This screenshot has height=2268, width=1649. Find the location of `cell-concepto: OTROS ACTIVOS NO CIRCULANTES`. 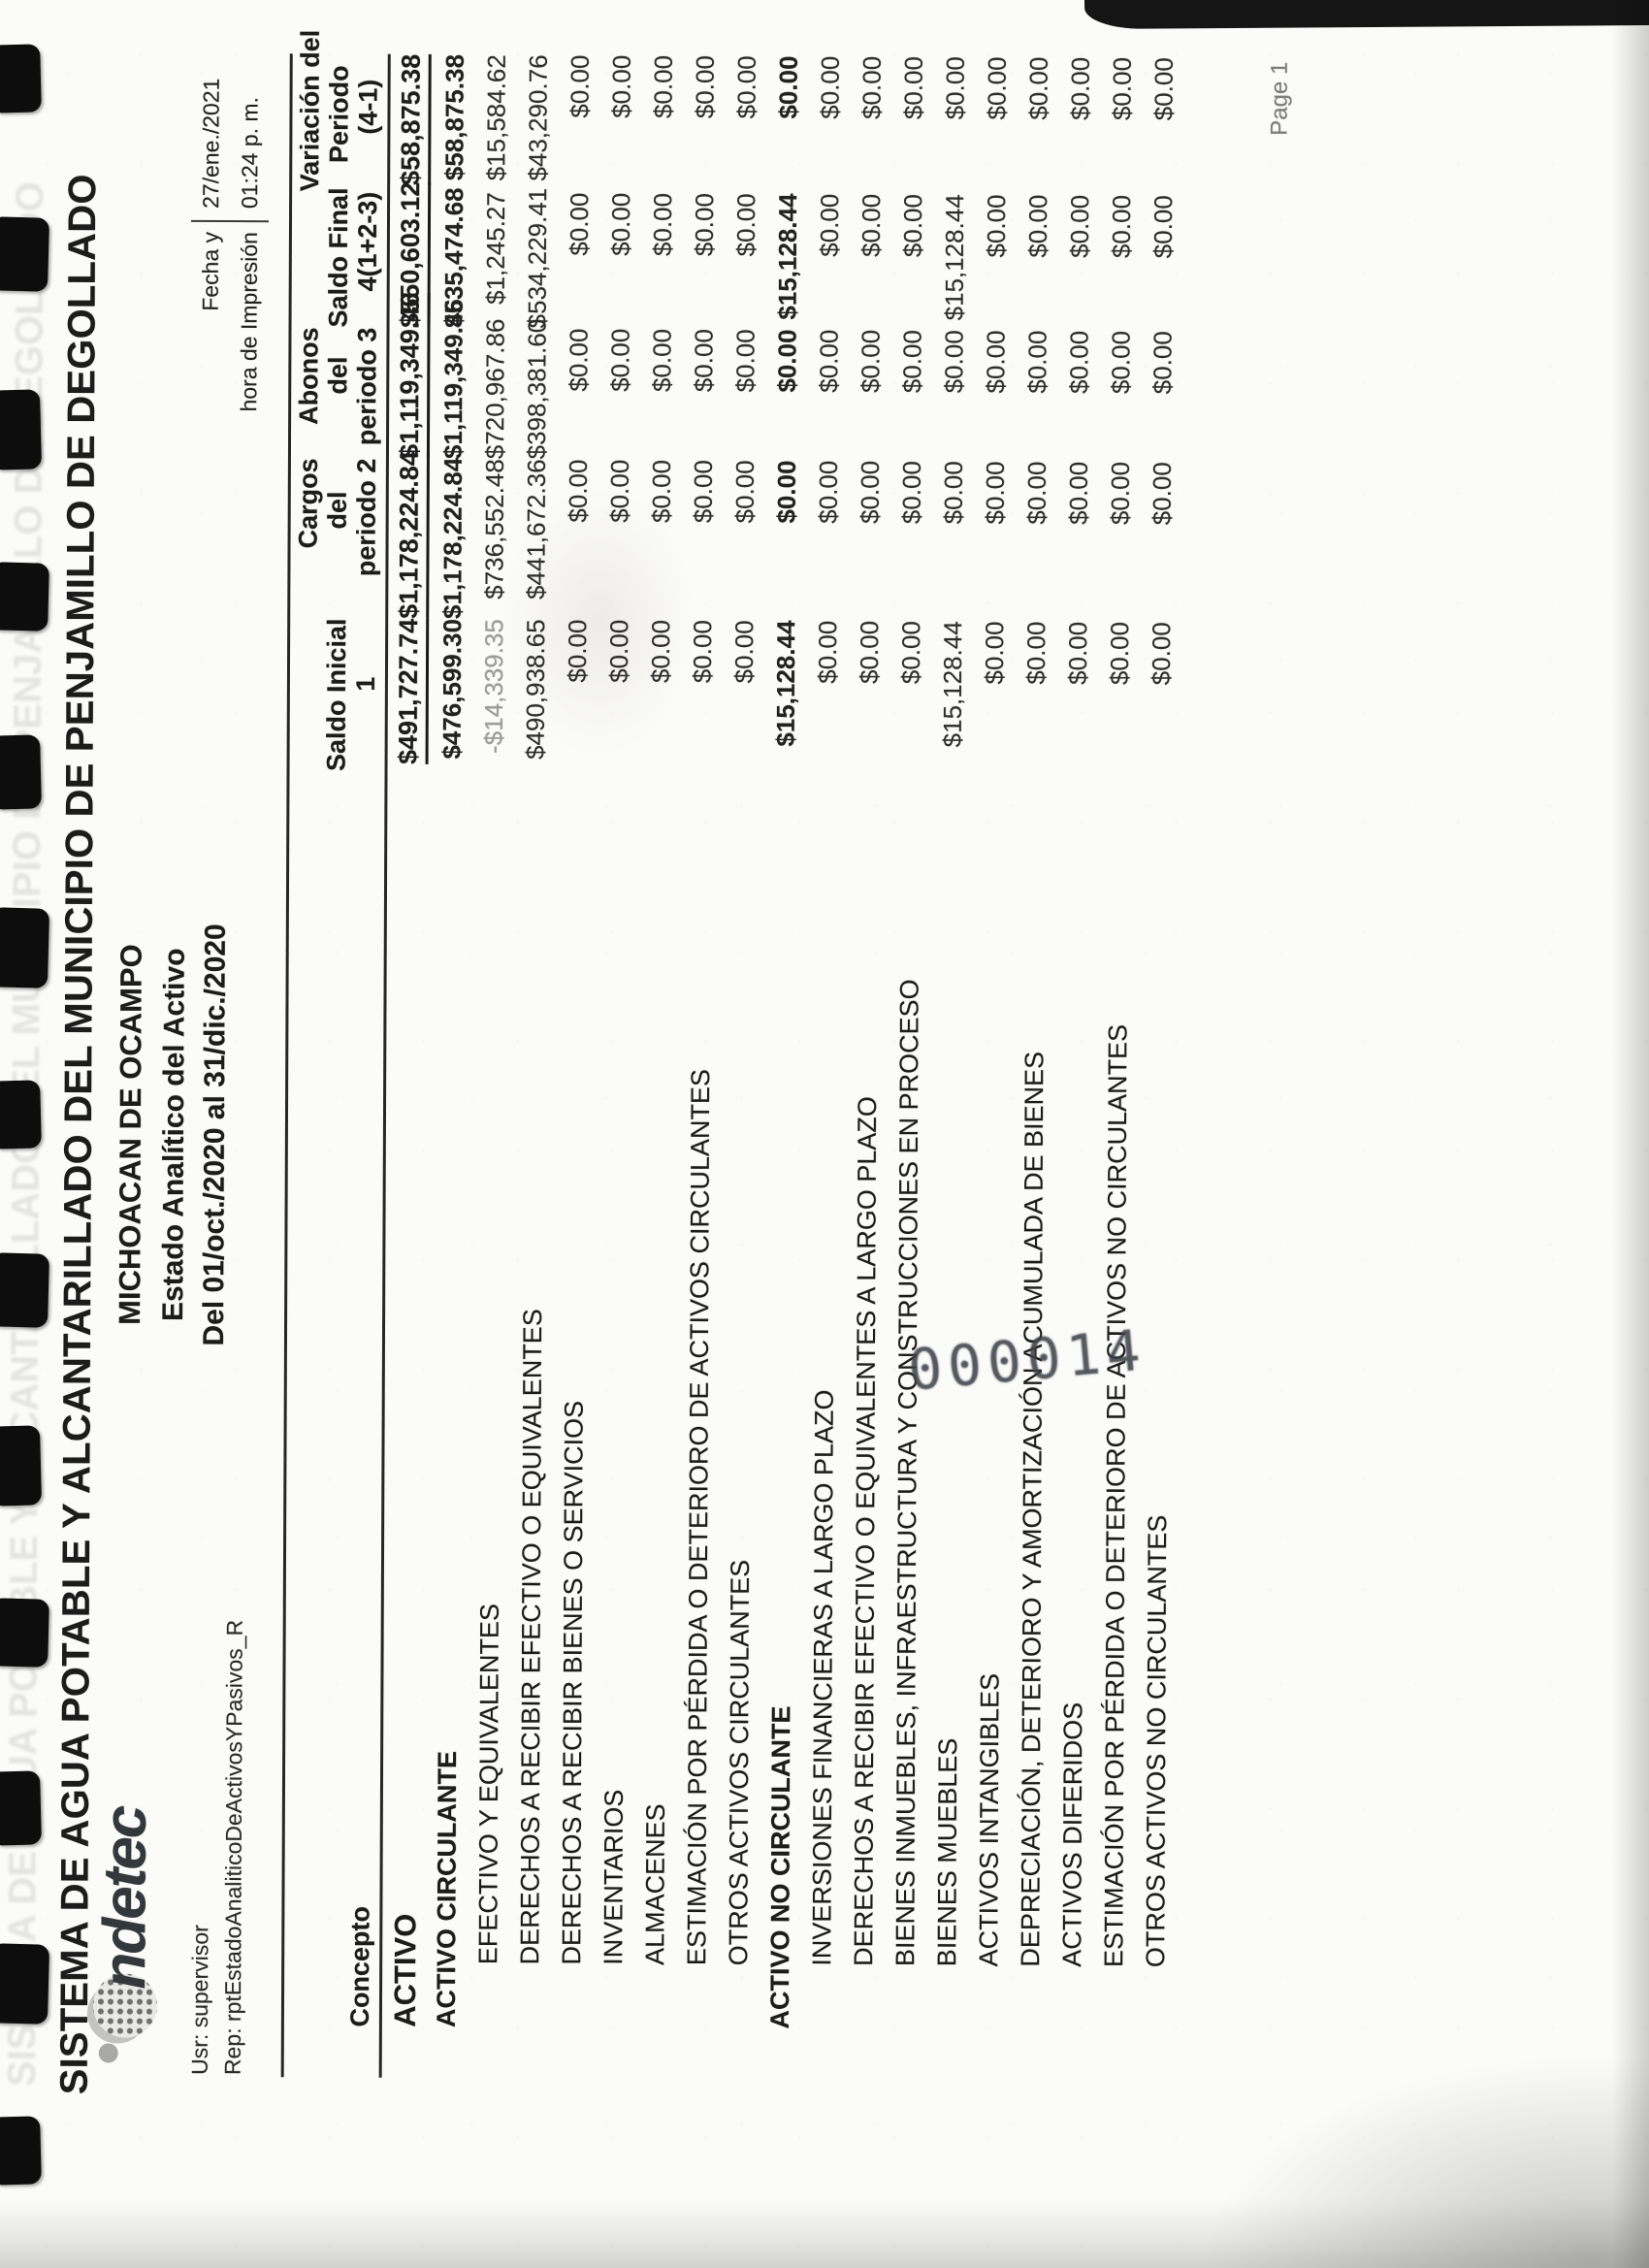

cell-concepto: OTROS ACTIVOS NO CIRCULANTES is located at coordinates (1157, 1741).